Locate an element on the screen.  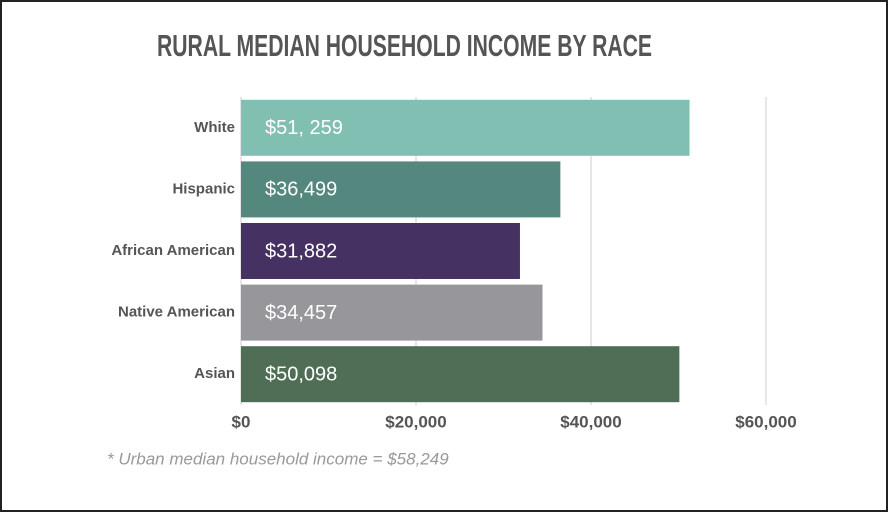
x-tick-label: $0 is located at coordinates (241, 421).